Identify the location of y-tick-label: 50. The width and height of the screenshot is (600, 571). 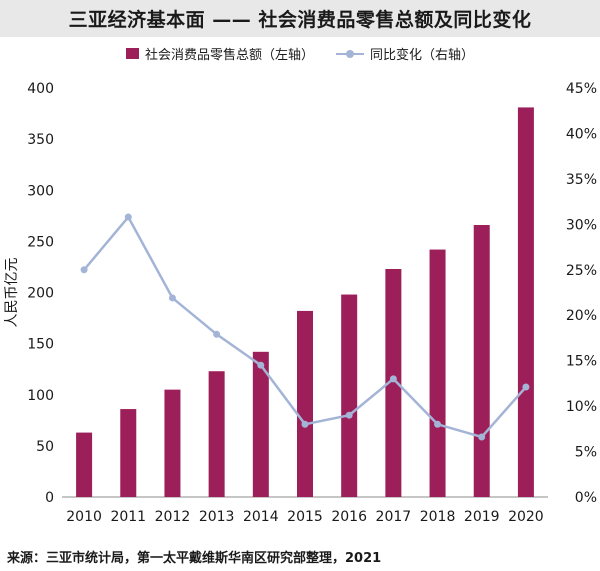
(45, 447).